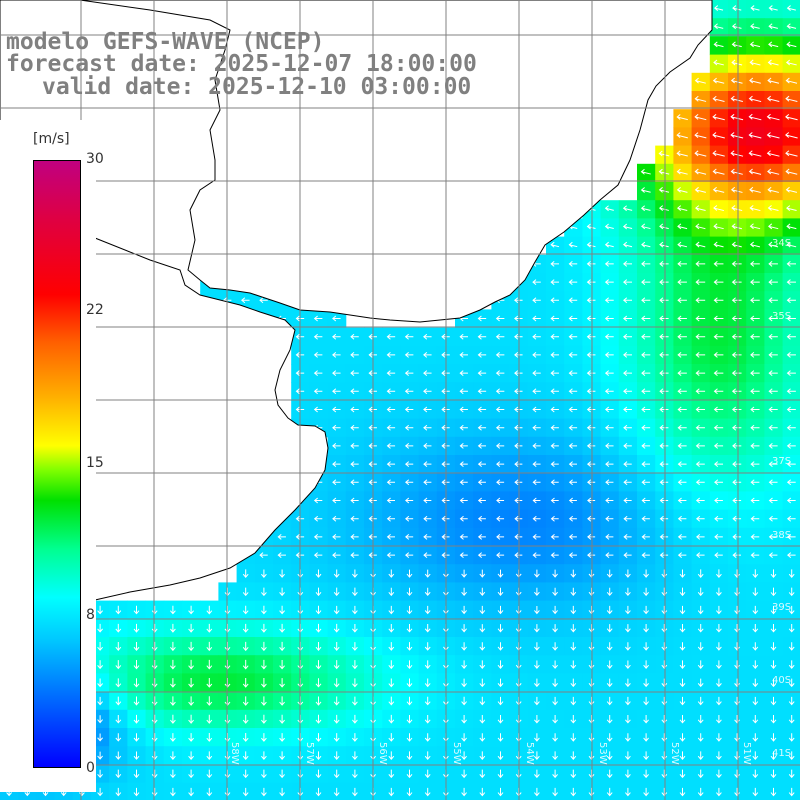  What do you see at coordinates (674, 753) in the screenshot?
I see `lon-label: 52W` at bounding box center [674, 753].